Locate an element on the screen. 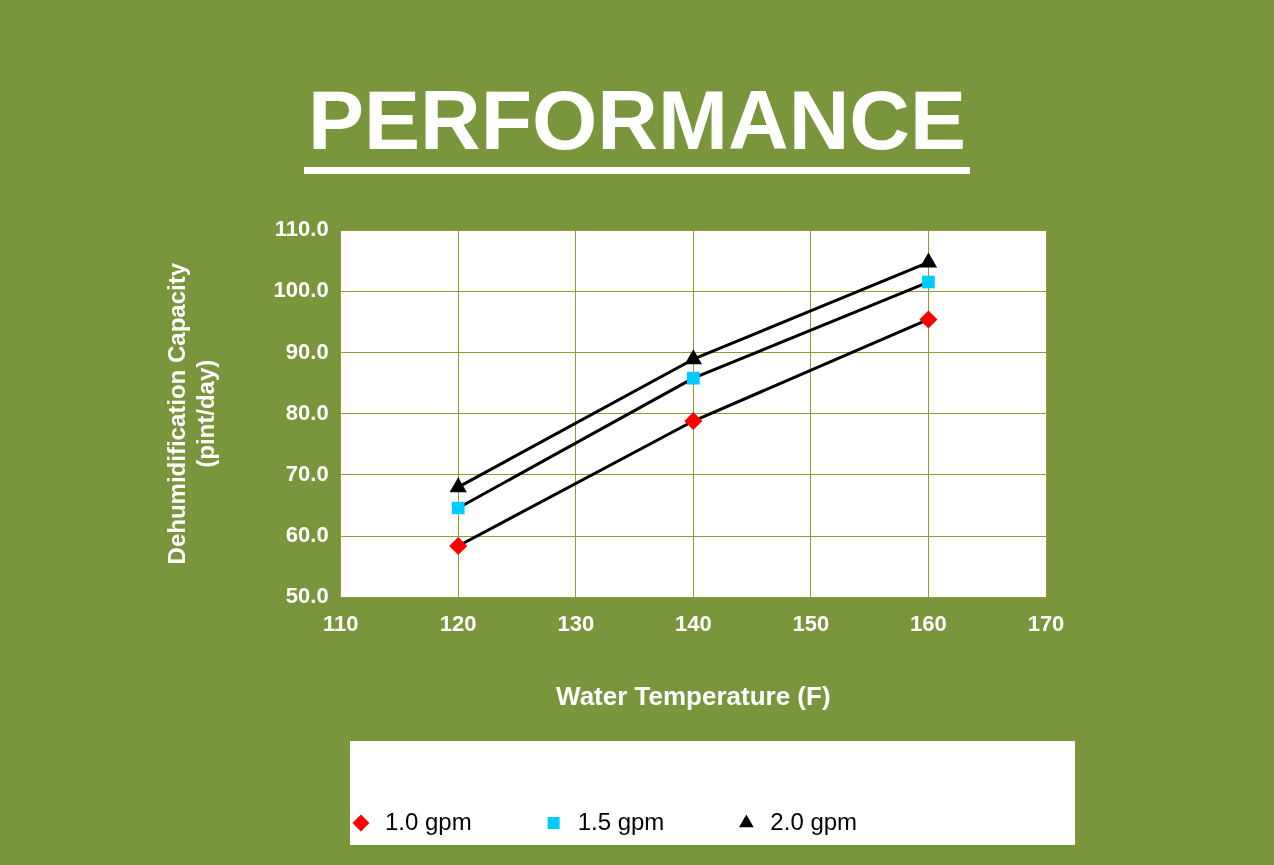 The height and width of the screenshot is (865, 1274). x-tick-label: 110 is located at coordinates (340, 623).